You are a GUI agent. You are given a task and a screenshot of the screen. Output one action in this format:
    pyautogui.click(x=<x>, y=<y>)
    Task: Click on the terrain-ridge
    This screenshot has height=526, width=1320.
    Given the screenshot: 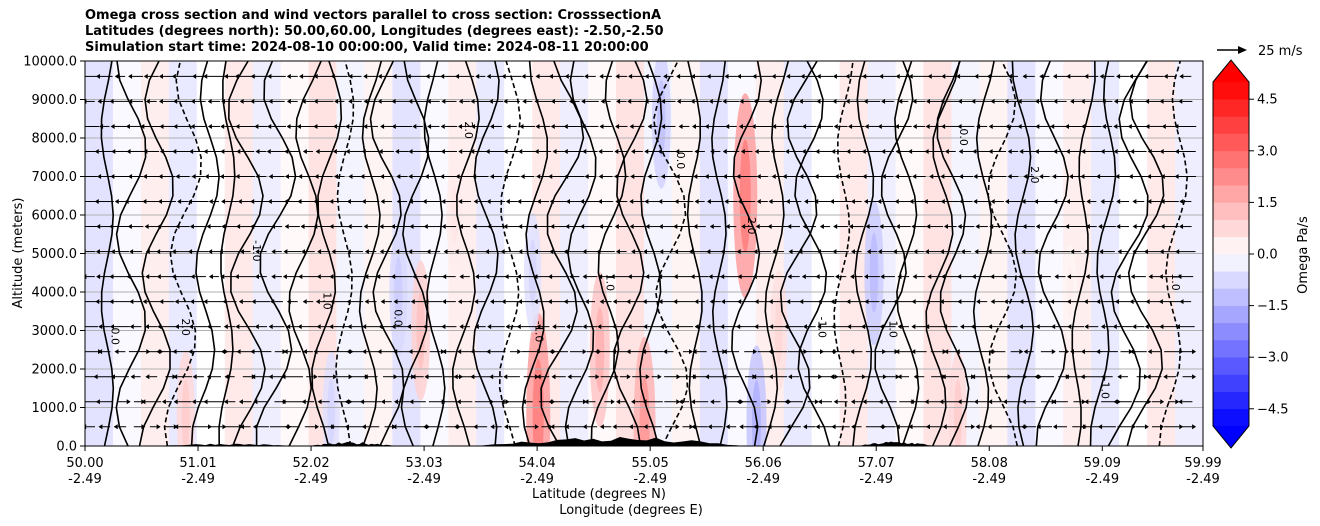 What is the action you would take?
    pyautogui.click(x=611, y=441)
    